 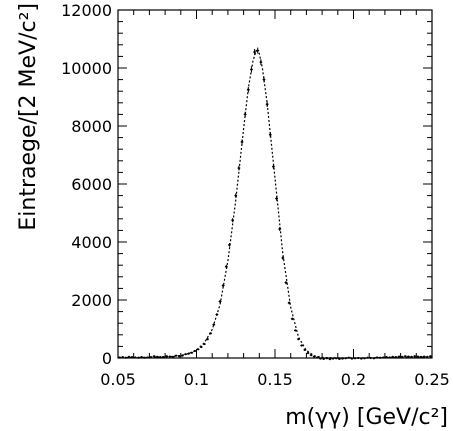 What do you see at coordinates (91, 242) in the screenshot?
I see `y-tick-label: 4000` at bounding box center [91, 242].